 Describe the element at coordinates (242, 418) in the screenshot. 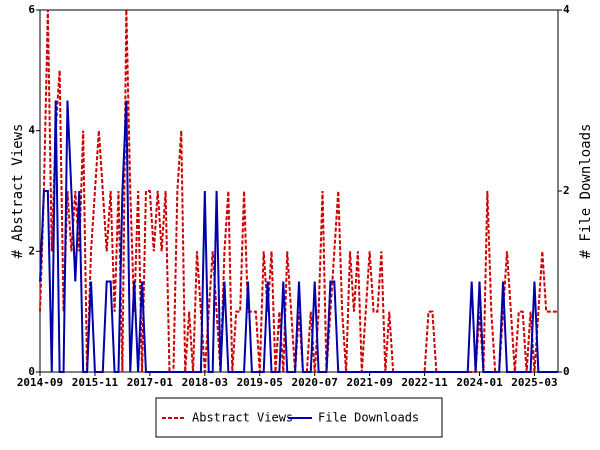

I see `legend-label: Abstract Views` at that location.